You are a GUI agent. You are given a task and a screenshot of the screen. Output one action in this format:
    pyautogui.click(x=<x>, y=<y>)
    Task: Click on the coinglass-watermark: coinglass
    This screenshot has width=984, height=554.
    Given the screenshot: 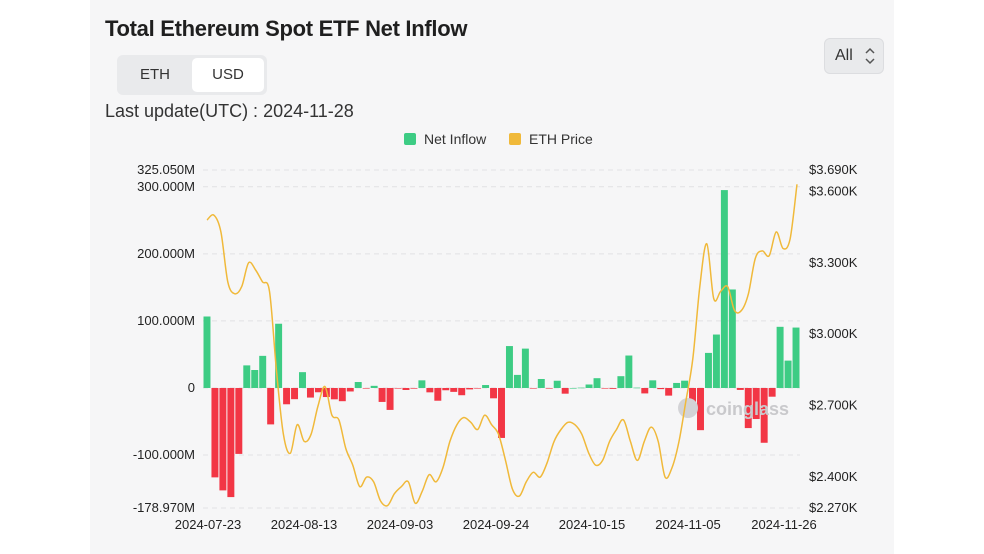 What is the action you would take?
    pyautogui.click(x=733, y=408)
    